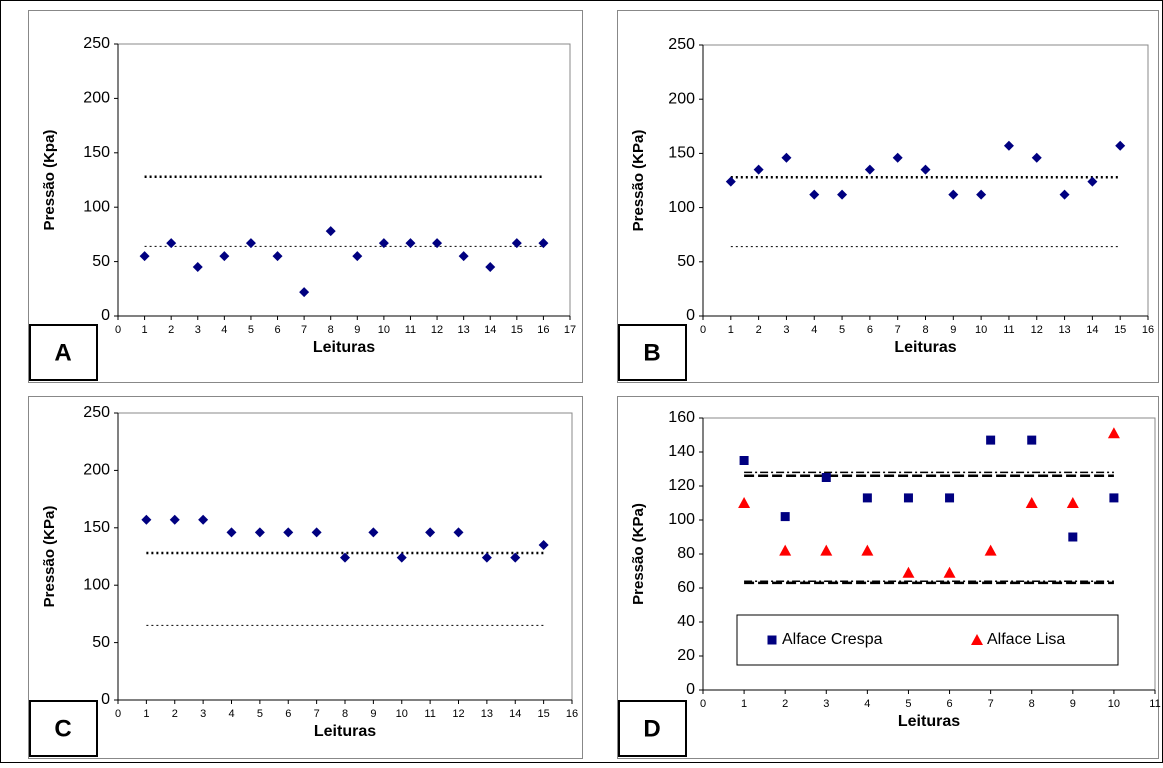  I want to click on y-tick-label: 80, so click(686, 553).